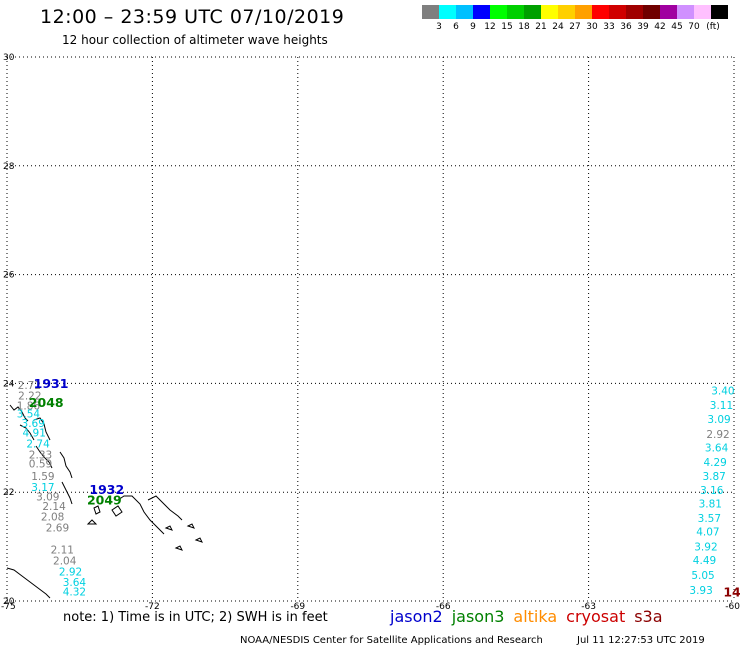 Image resolution: width=740 pixels, height=650 pixels. What do you see at coordinates (42, 488) in the screenshot?
I see `wave-height-value: 3.17` at bounding box center [42, 488].